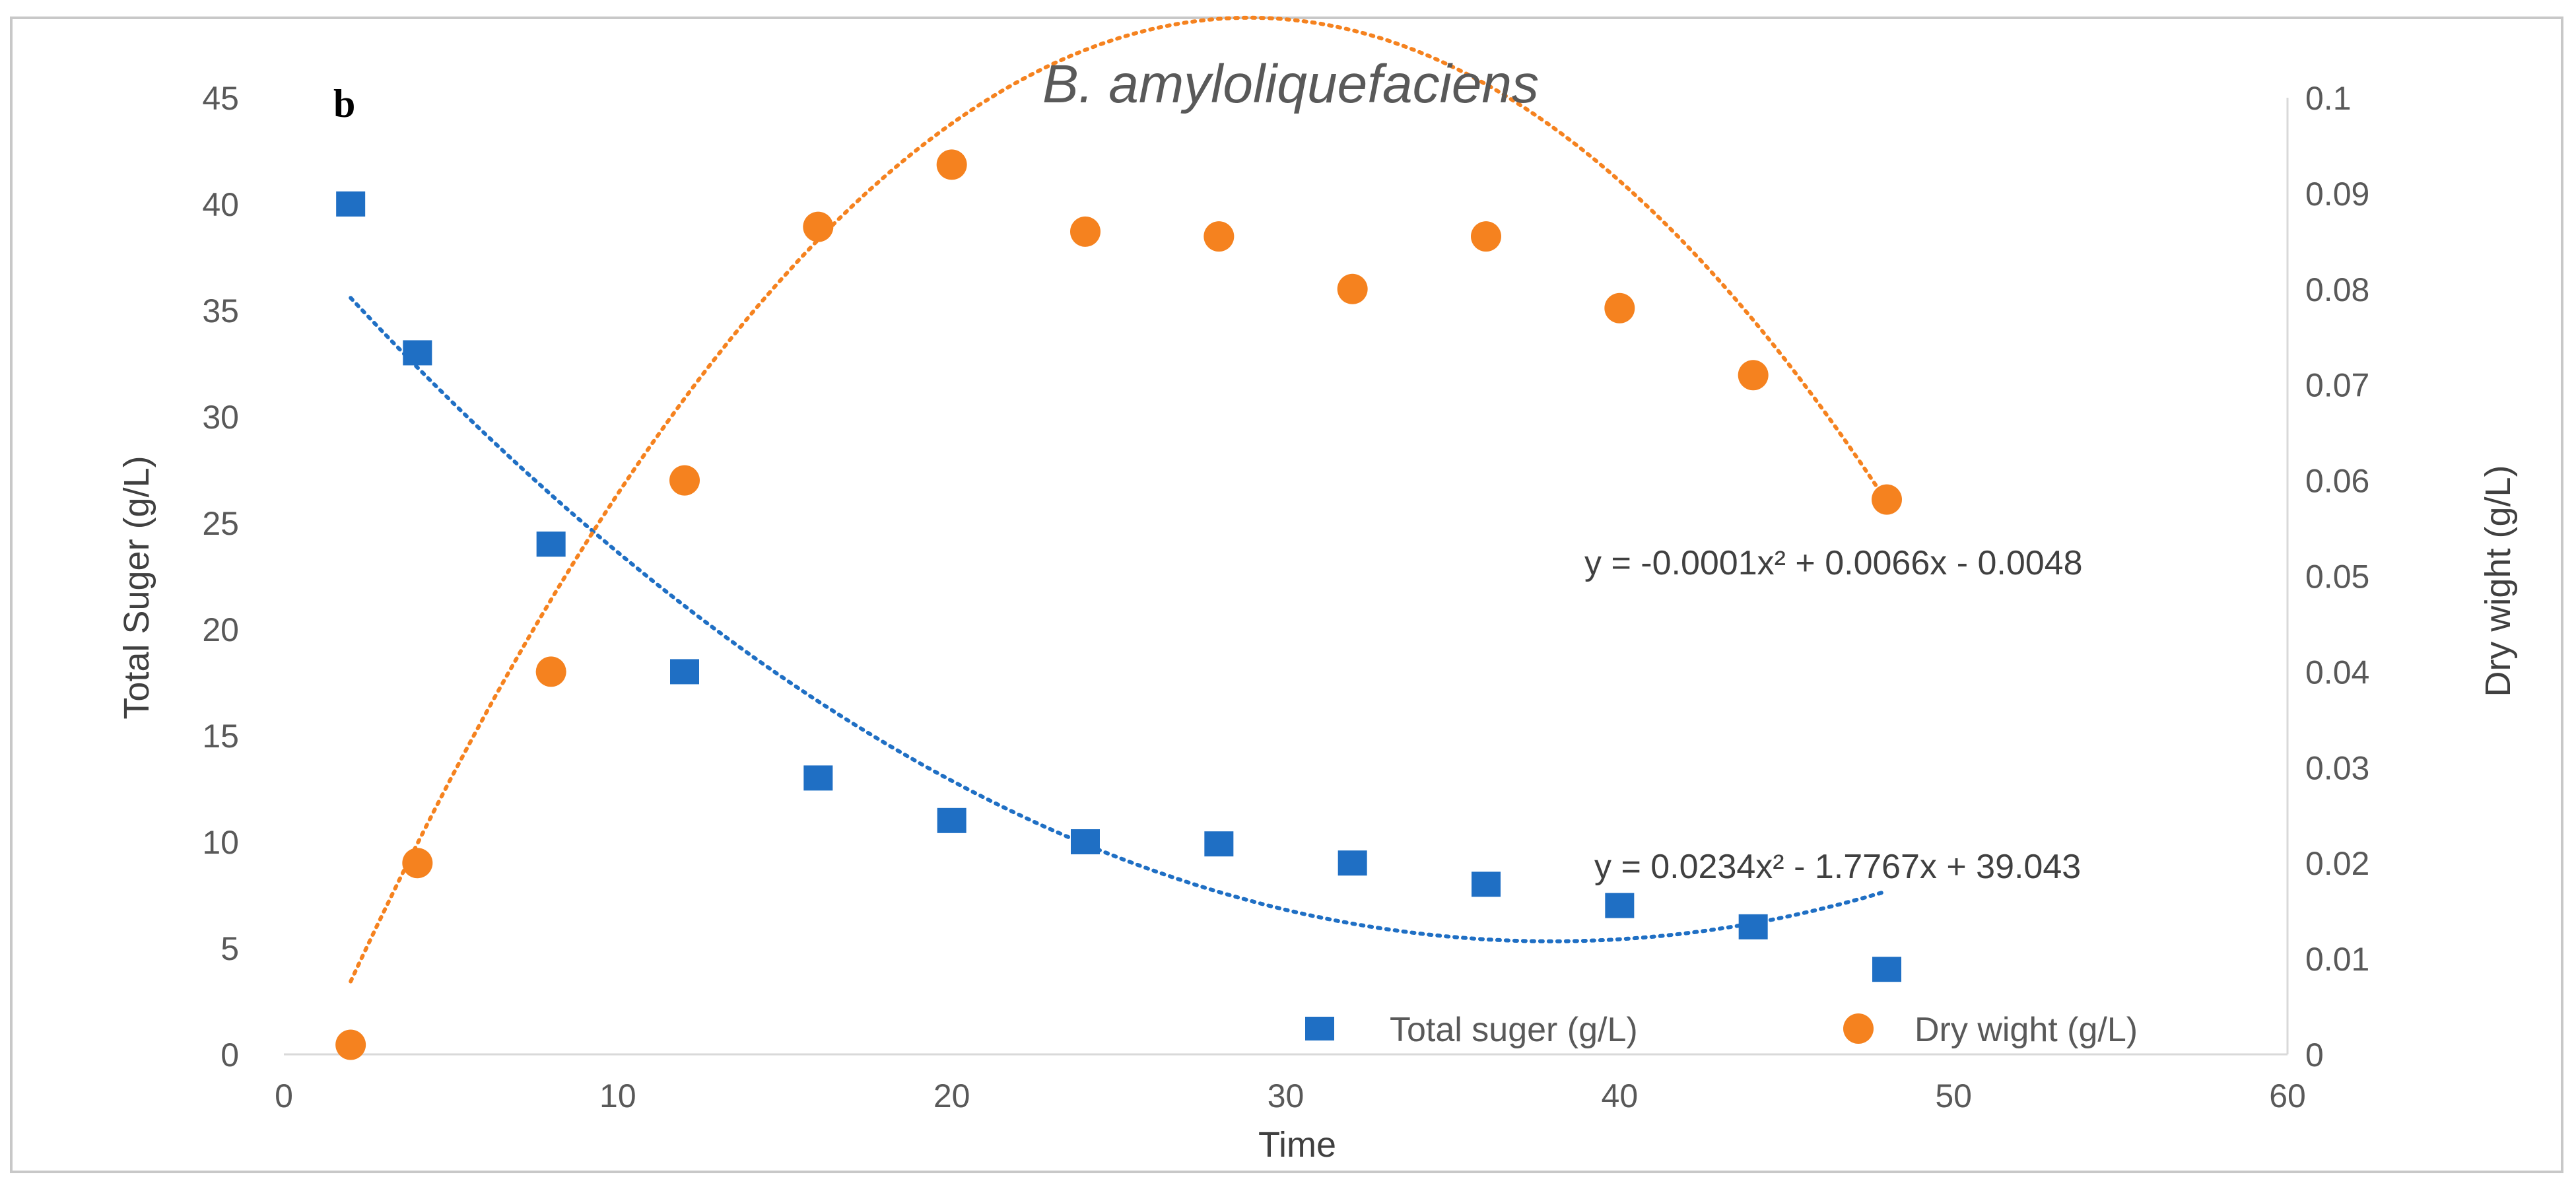  Describe the element at coordinates (221, 737) in the screenshot. I see `y-left-tick-label: 15` at that location.